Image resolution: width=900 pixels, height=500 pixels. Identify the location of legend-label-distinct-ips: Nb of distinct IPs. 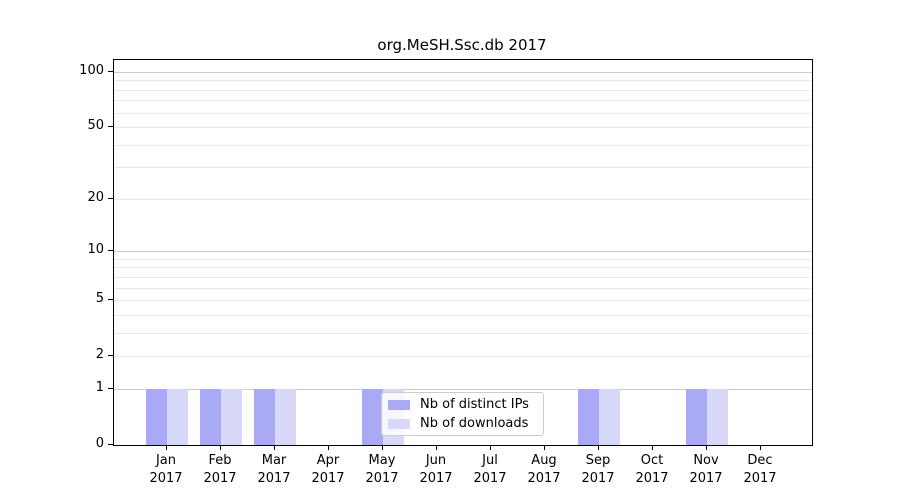
(474, 404).